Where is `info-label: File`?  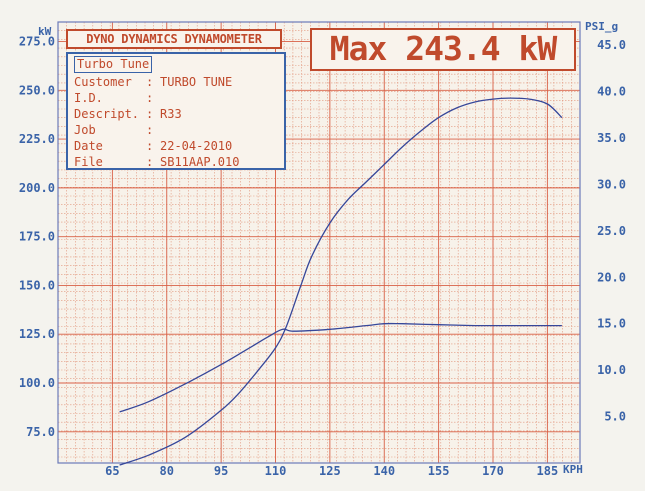 info-label: File is located at coordinates (88, 162).